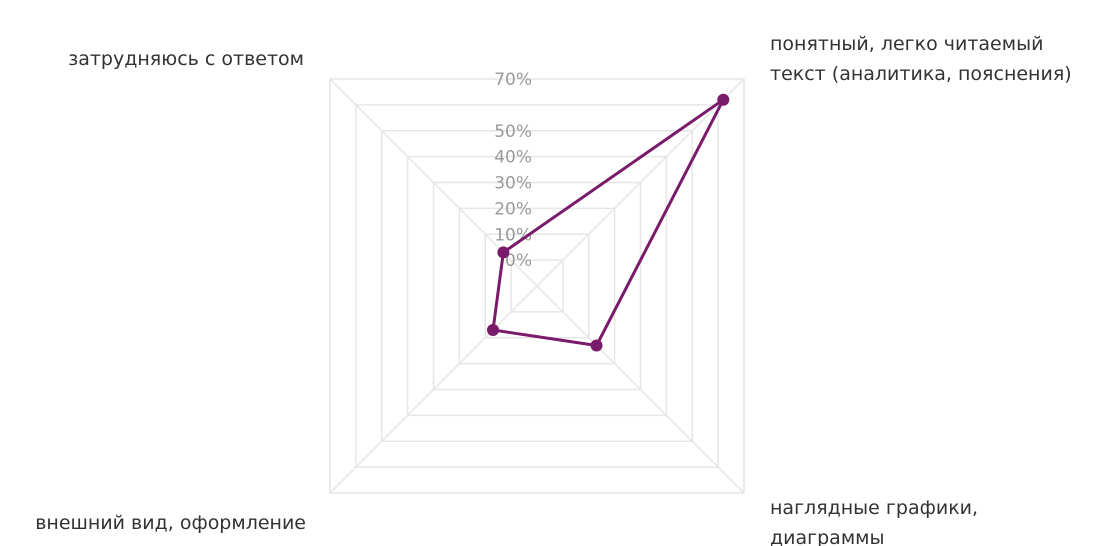  I want to click on grid-ring, so click(537, 286).